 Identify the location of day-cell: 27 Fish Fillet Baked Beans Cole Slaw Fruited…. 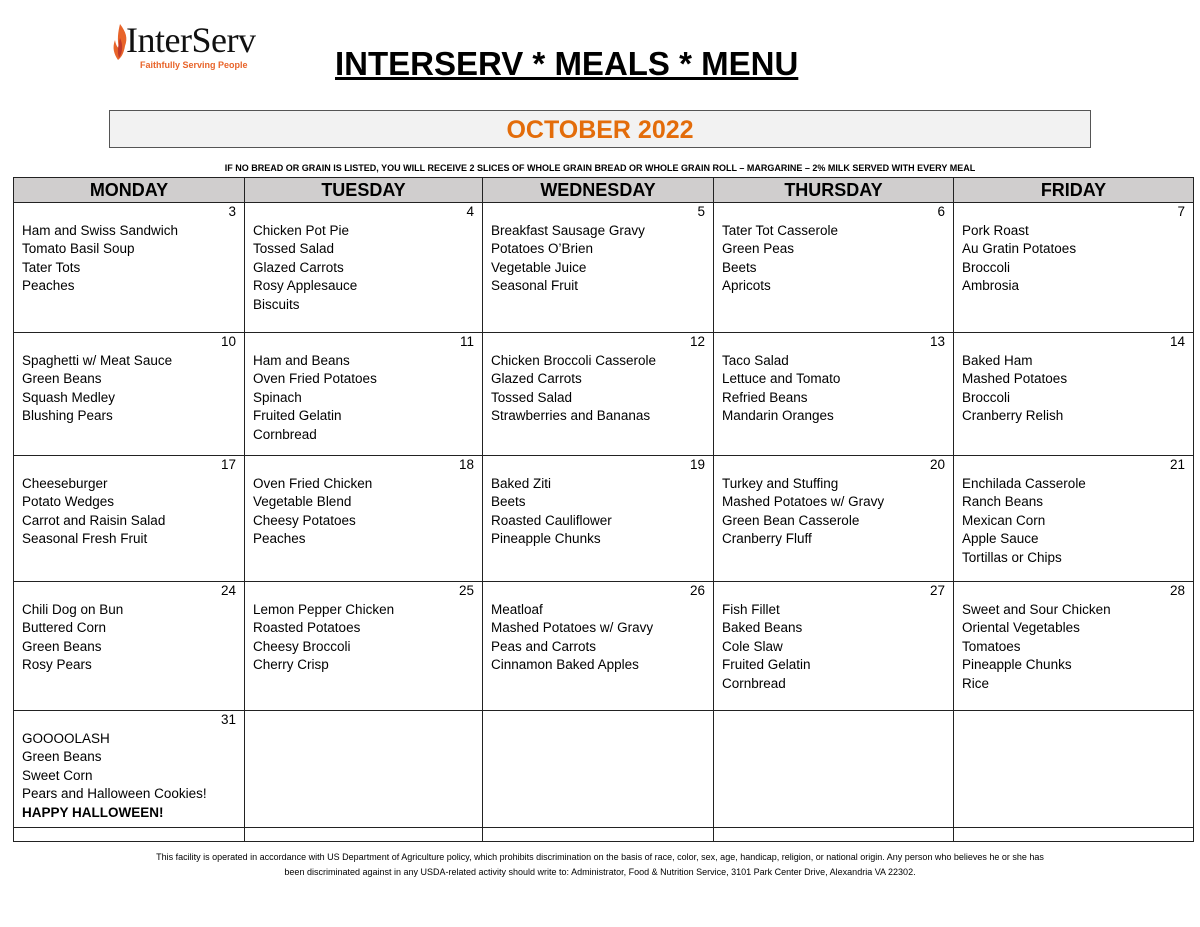
(833, 646).